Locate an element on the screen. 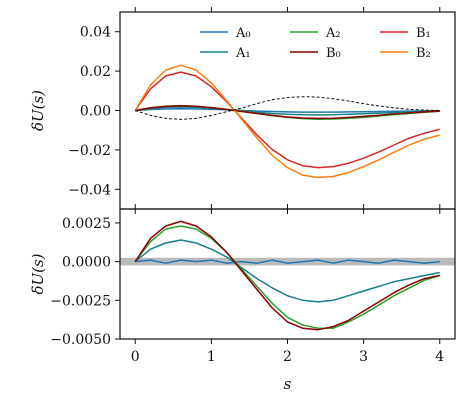 The width and height of the screenshot is (468, 410). y-tick-label: −0.02 is located at coordinates (89, 151).